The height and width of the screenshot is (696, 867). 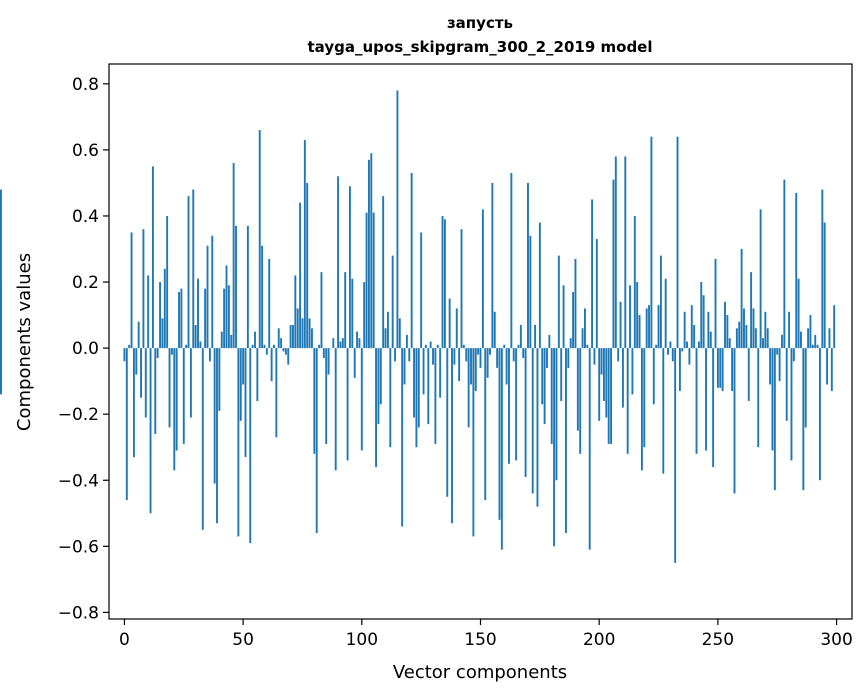 I want to click on y-axis-label: Components values, so click(x=24, y=342).